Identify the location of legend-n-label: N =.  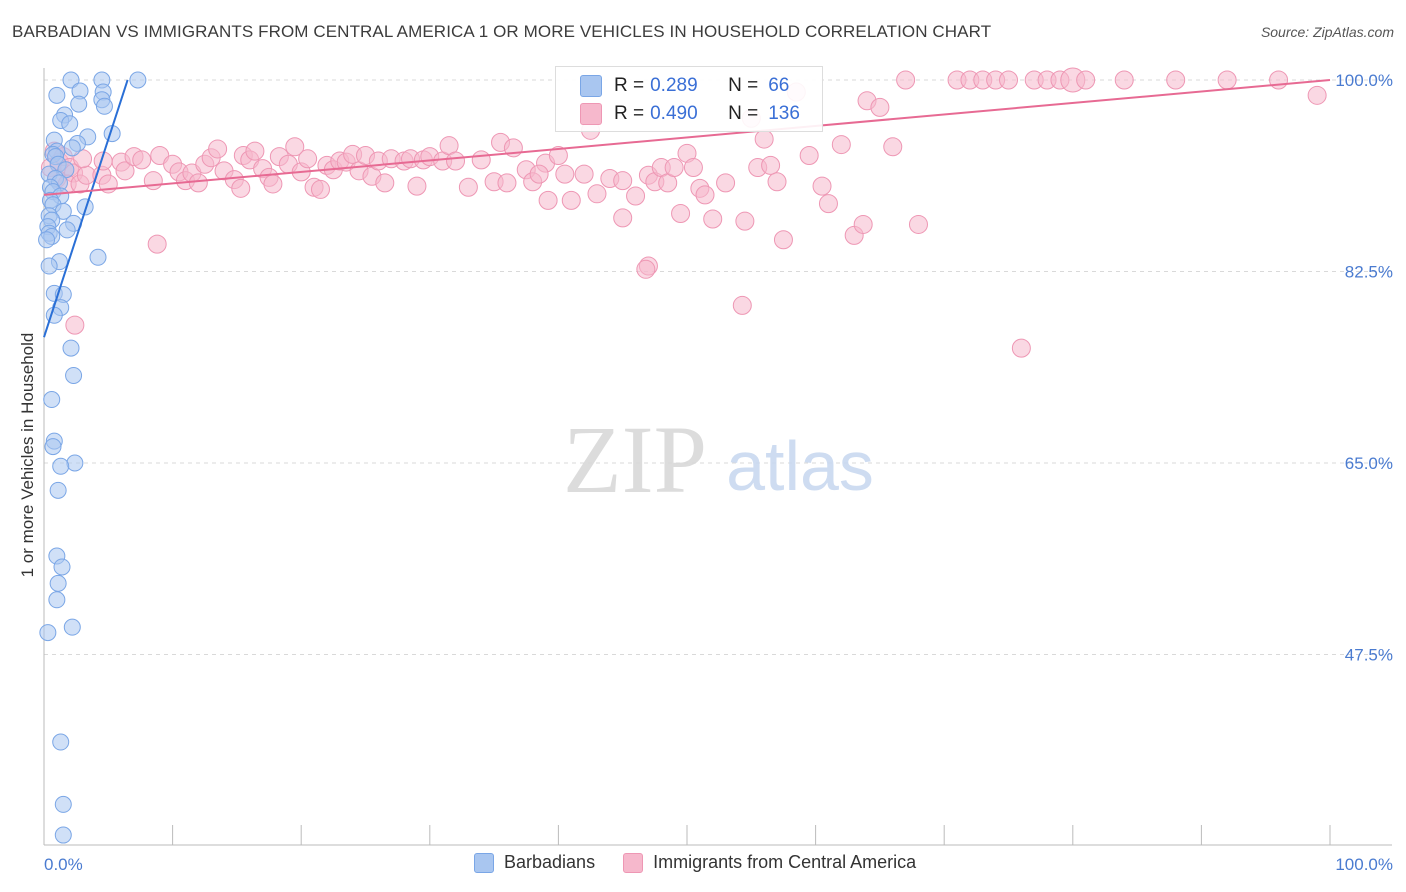
(743, 85).